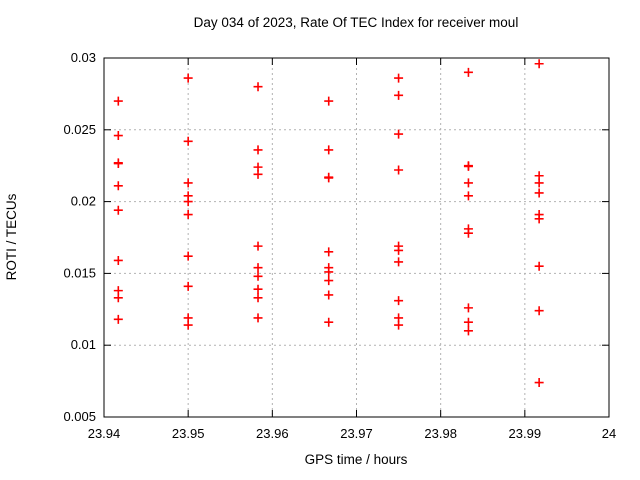 The width and height of the screenshot is (640, 480). I want to click on y-tick-label: 0.025, so click(79, 129).